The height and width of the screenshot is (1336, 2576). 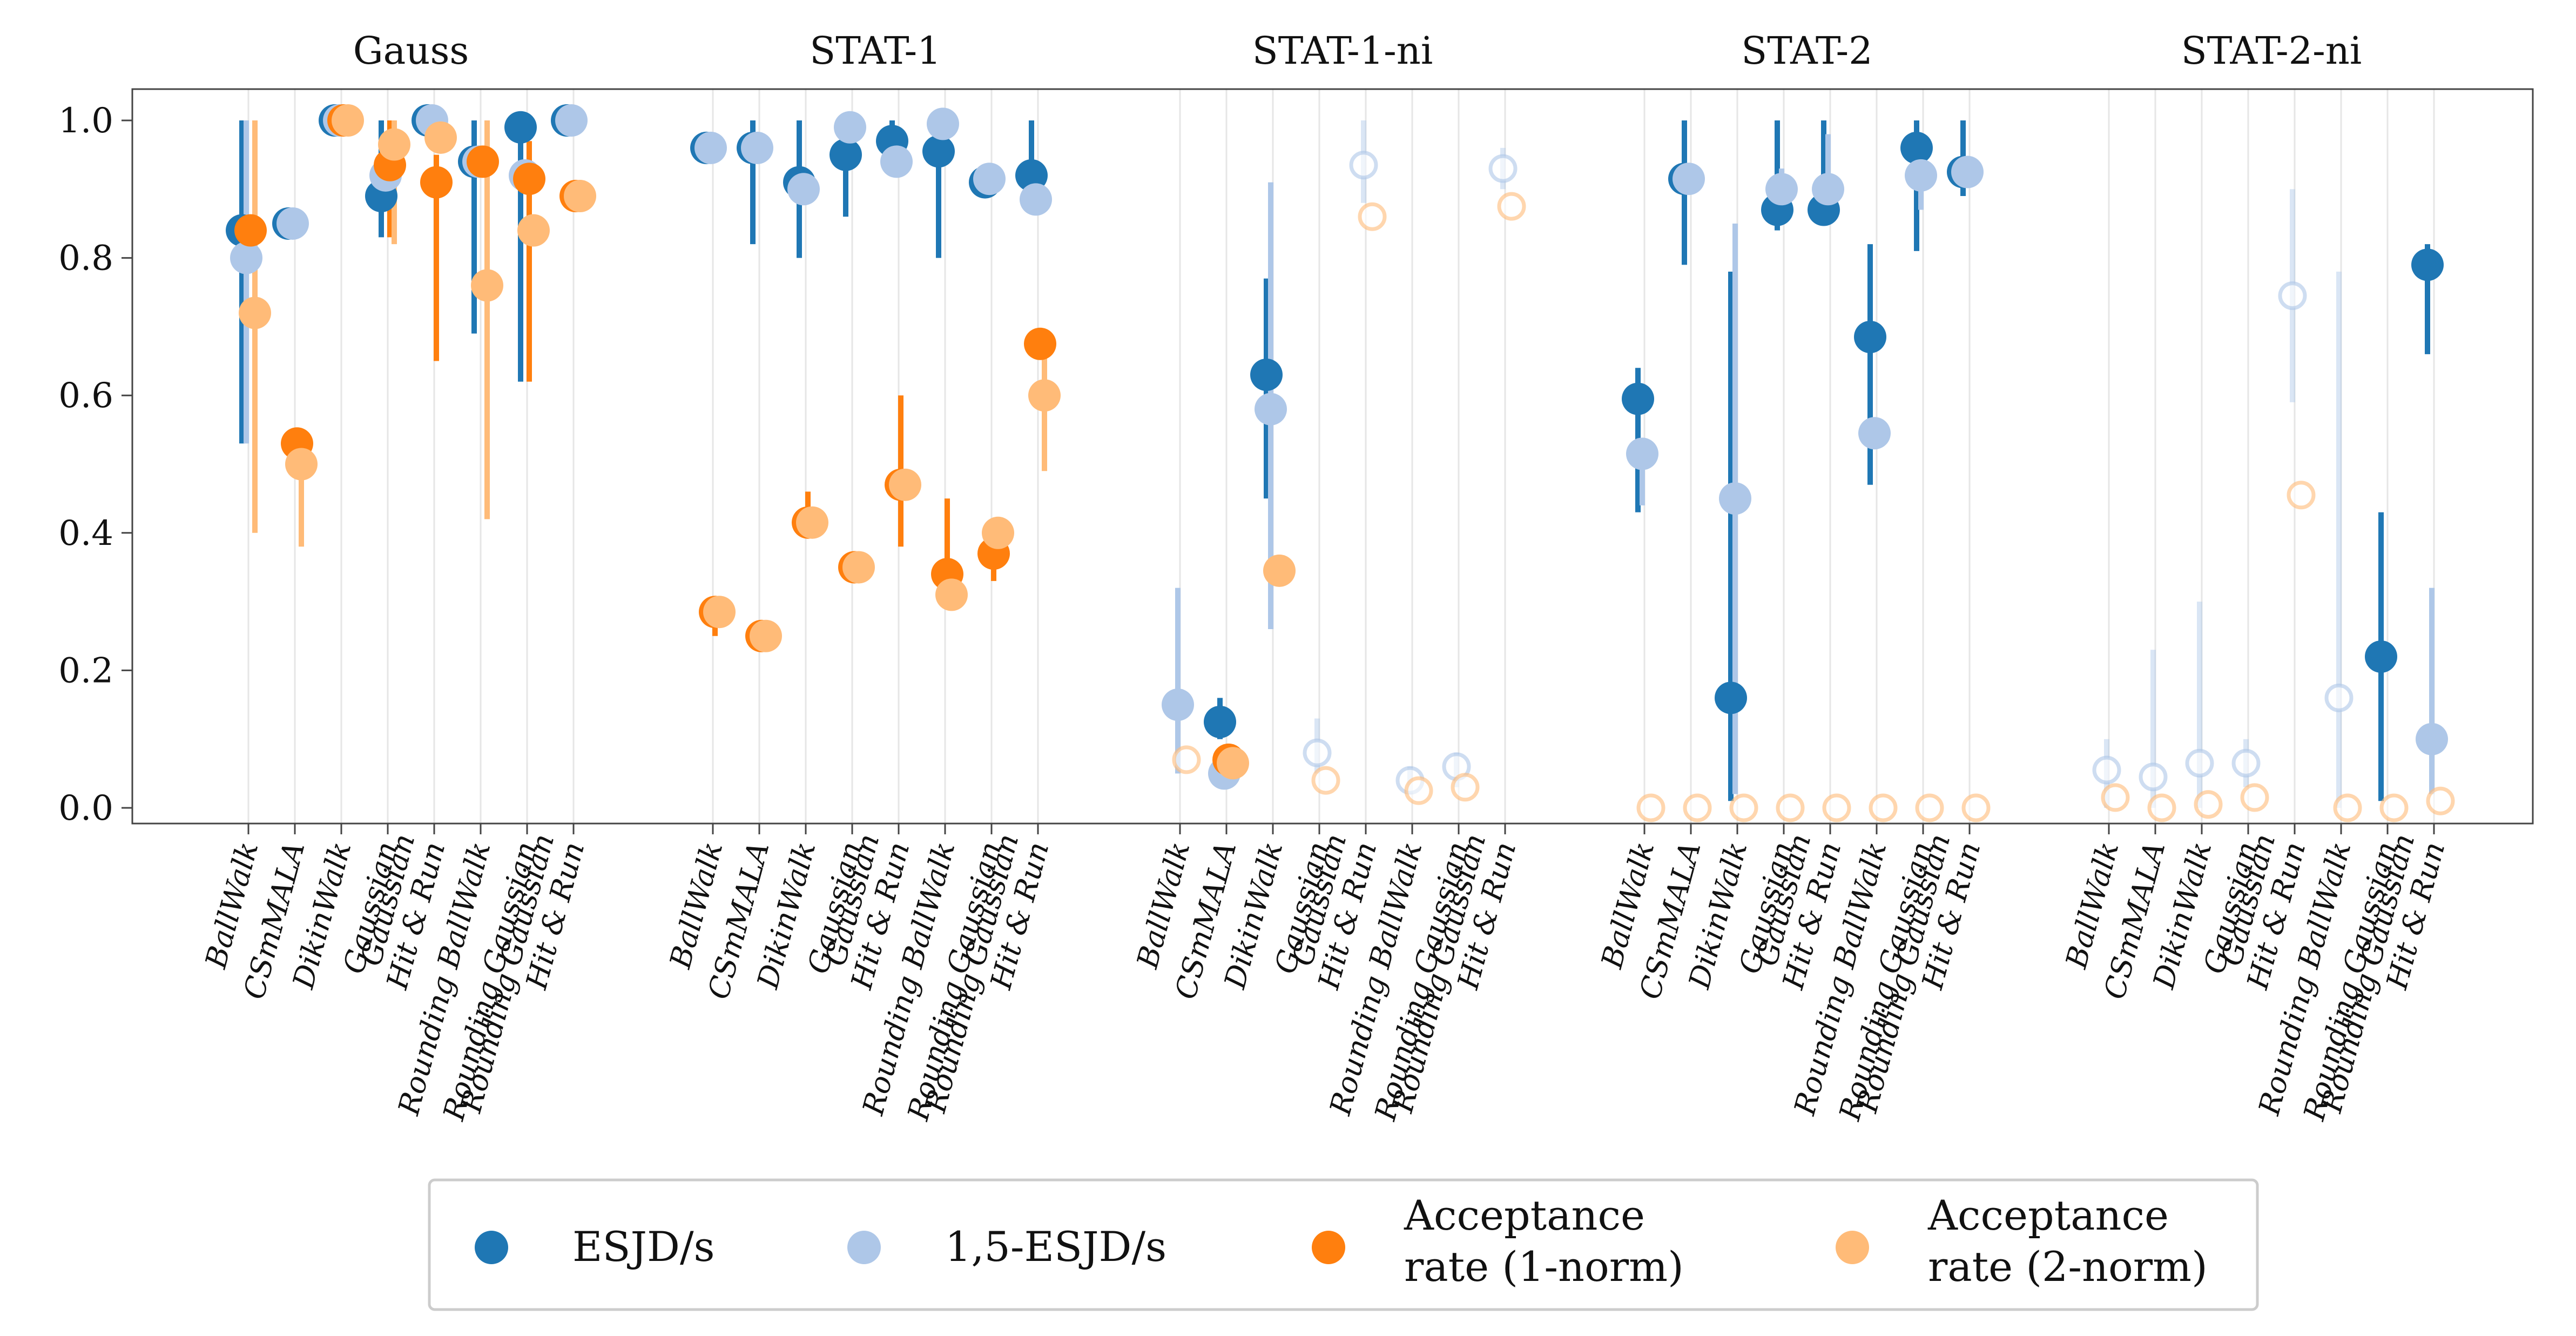 What do you see at coordinates (85, 534) in the screenshot?
I see `y-tick-label: 0.4` at bounding box center [85, 534].